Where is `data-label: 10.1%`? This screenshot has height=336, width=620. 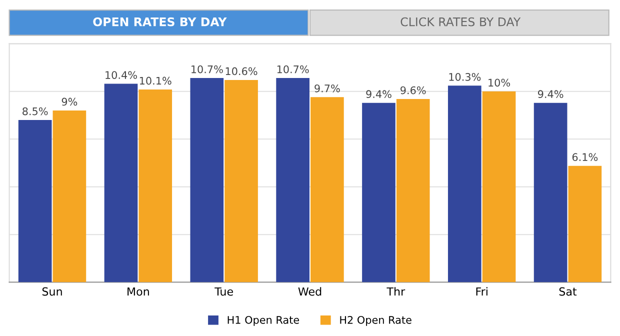 data-label: 10.1% is located at coordinates (156, 80).